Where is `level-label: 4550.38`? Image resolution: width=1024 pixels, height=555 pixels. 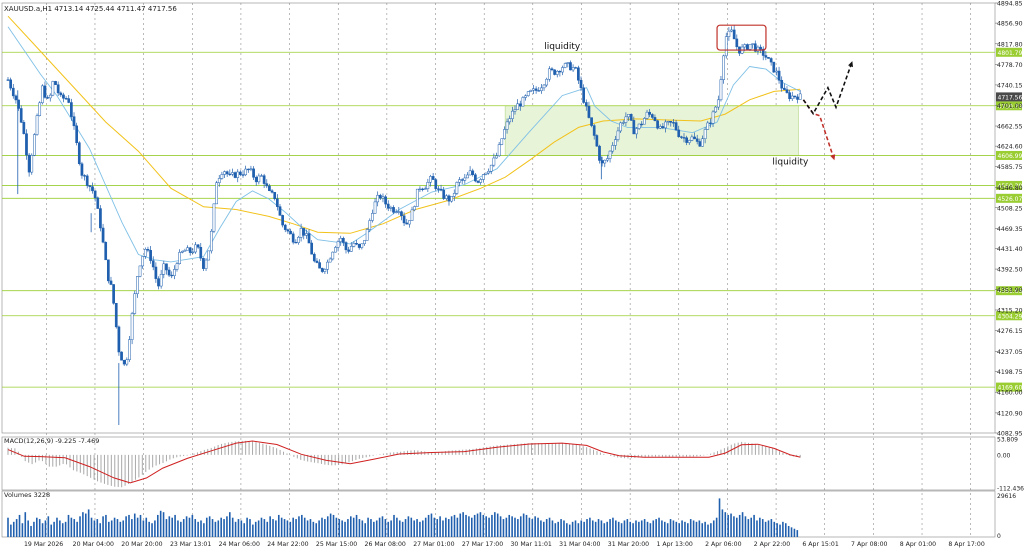
level-label: 4550.38 is located at coordinates (1010, 186).